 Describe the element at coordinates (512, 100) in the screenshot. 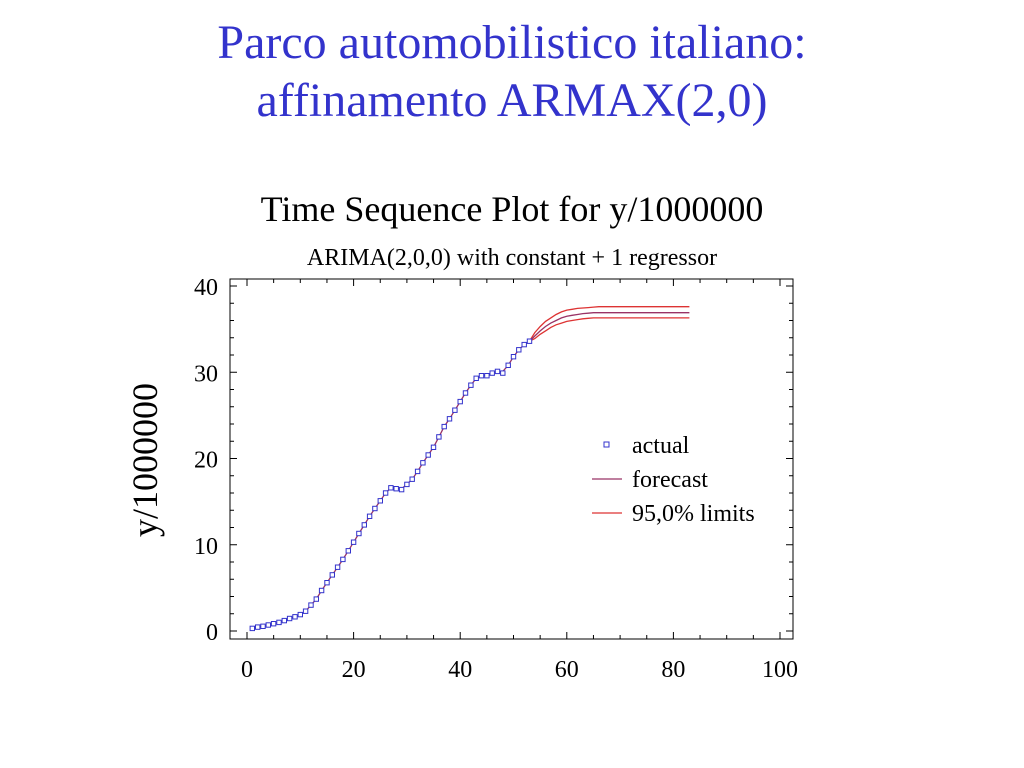

I see `slide-title-line-2: affinamento ARMAX(2,0)` at that location.